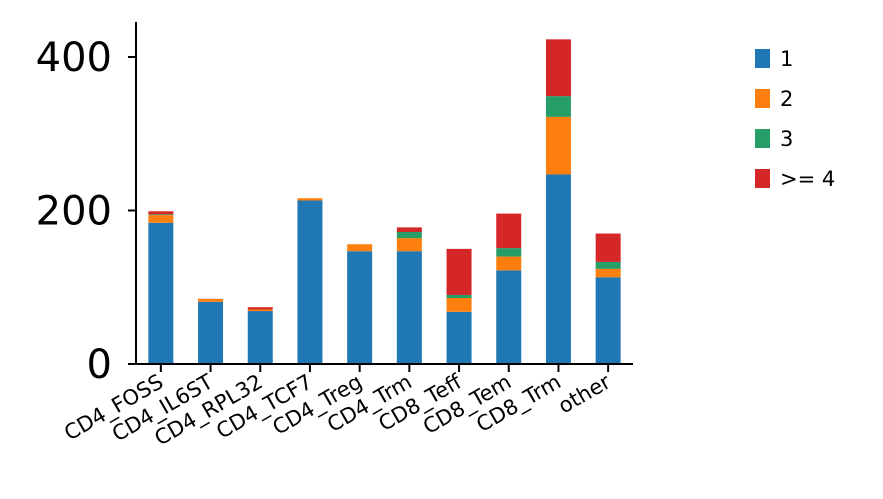 The image size is (883, 499). I want to click on y-tick-label: 400, so click(74, 58).